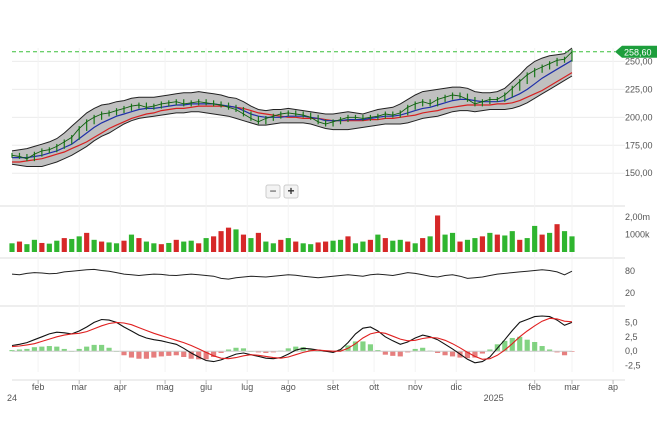  I want to click on macd-panel: 5,0 2,5 0,0 -2,5, so click(325, 343).